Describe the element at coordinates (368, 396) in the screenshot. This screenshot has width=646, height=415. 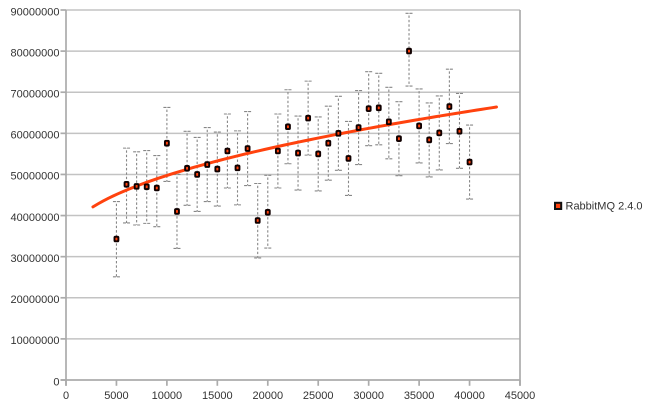
I see `svg-text: 30000` at that location.